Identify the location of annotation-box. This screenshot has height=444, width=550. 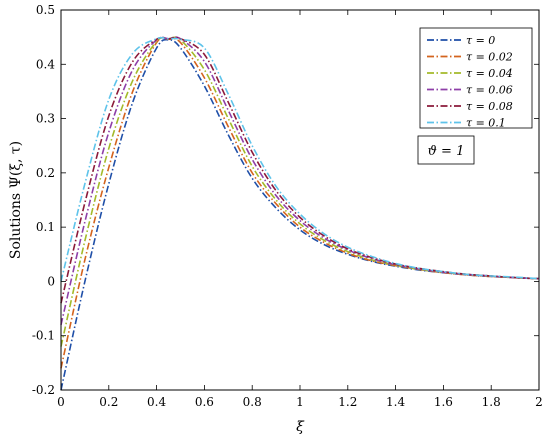
(446, 150).